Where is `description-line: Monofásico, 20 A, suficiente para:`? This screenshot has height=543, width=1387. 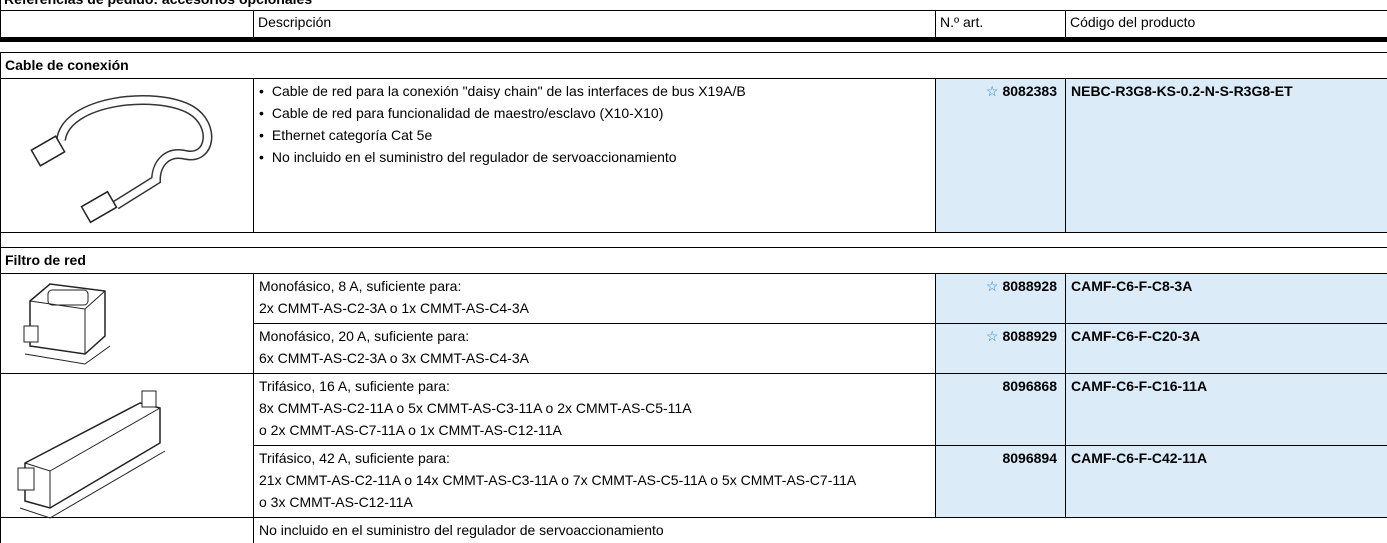
description-line: Monofásico, 20 A, suficiente para: is located at coordinates (364, 336).